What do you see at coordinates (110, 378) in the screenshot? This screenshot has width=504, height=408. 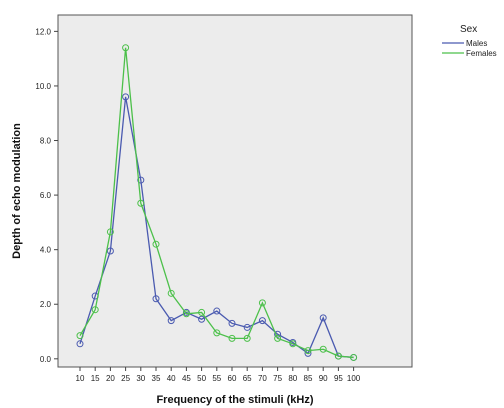 I see `x-tick-label: 20` at bounding box center [110, 378].